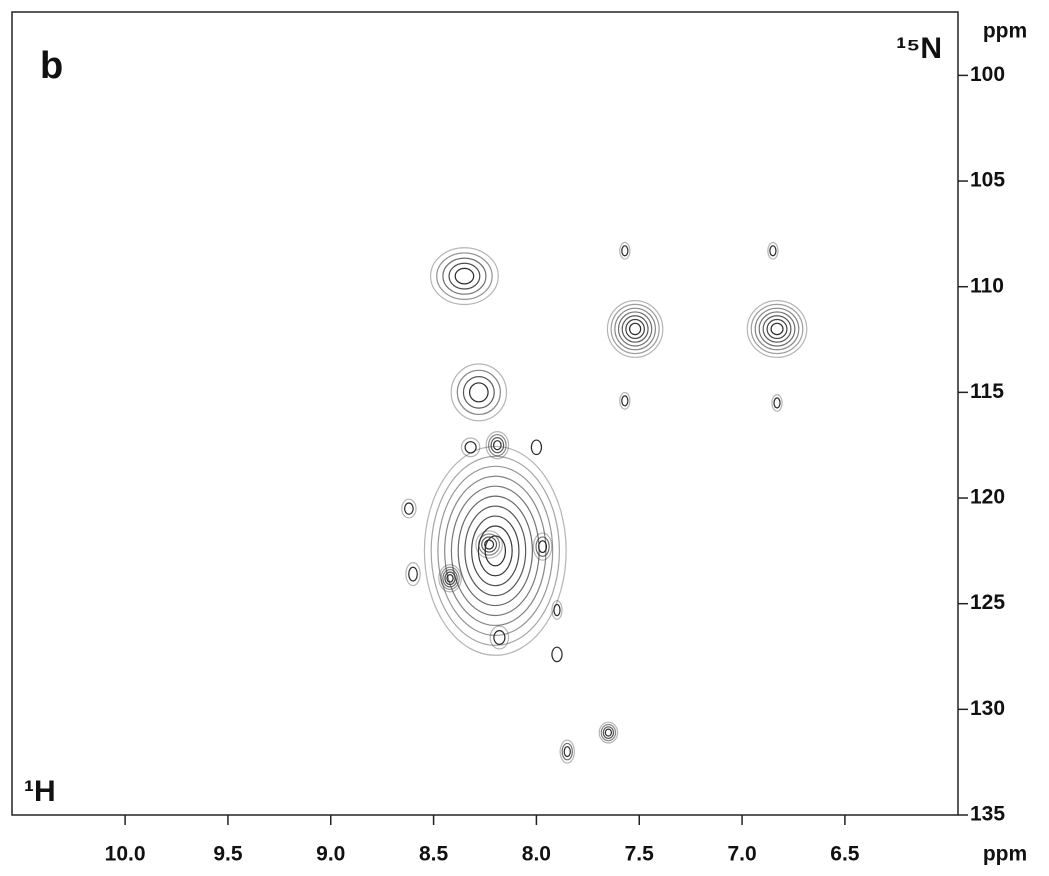 Image resolution: width=1049 pixels, height=876 pixels. What do you see at coordinates (330, 854) in the screenshot?
I see `x-tick-label: 9.0` at bounding box center [330, 854].